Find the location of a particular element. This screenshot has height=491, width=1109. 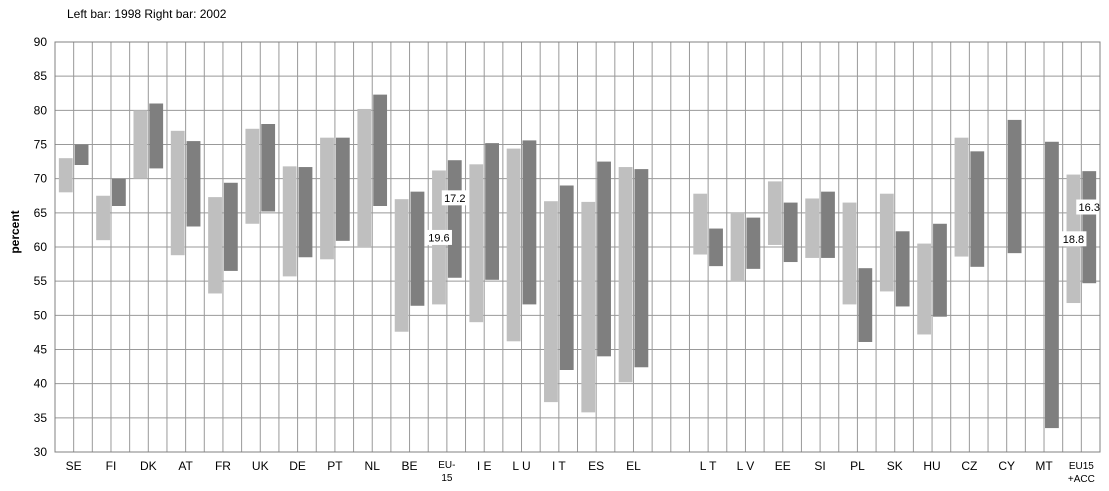

x-tick-label: L V is located at coordinates (746, 466).